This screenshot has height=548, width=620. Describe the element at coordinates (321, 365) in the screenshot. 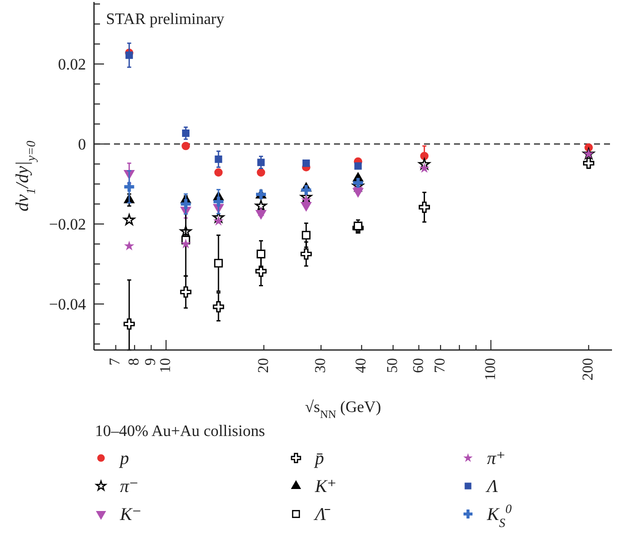

I see `x-tick-label: 30` at that location.